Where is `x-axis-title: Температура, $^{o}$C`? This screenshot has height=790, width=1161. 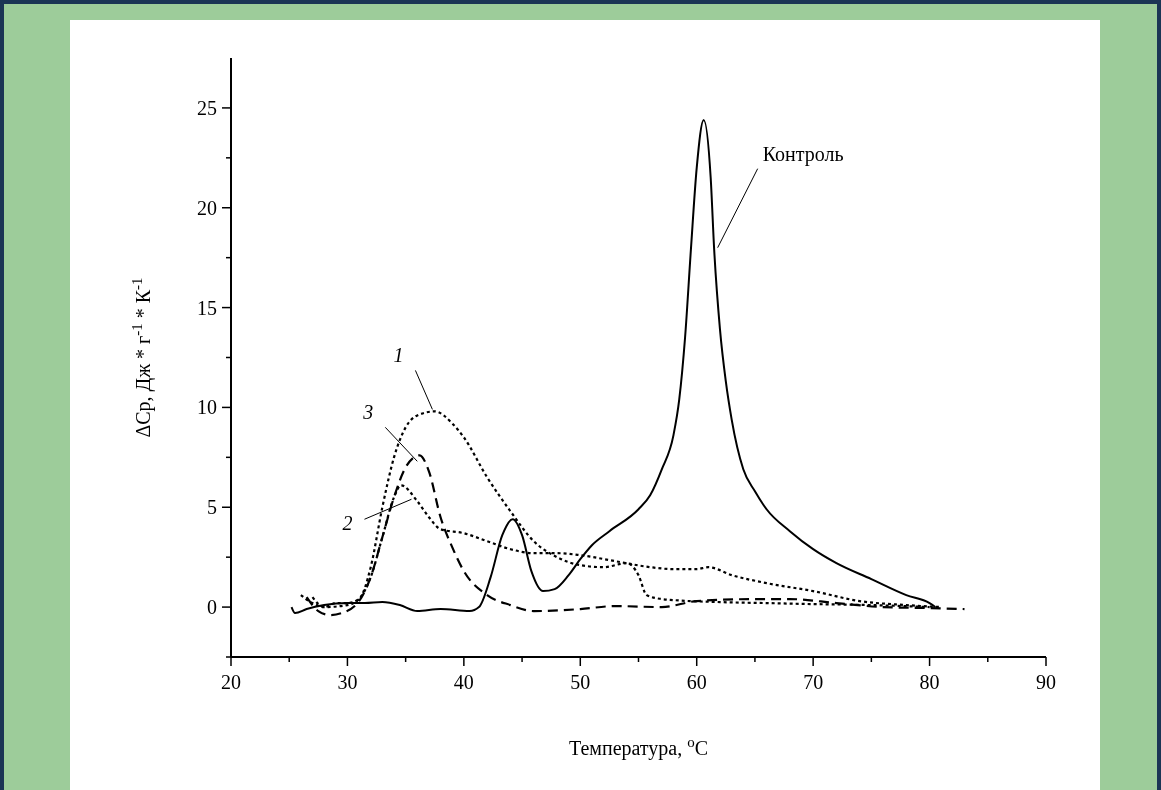 x-axis-title: Температура, $^{o}$C is located at coordinates (638, 747).